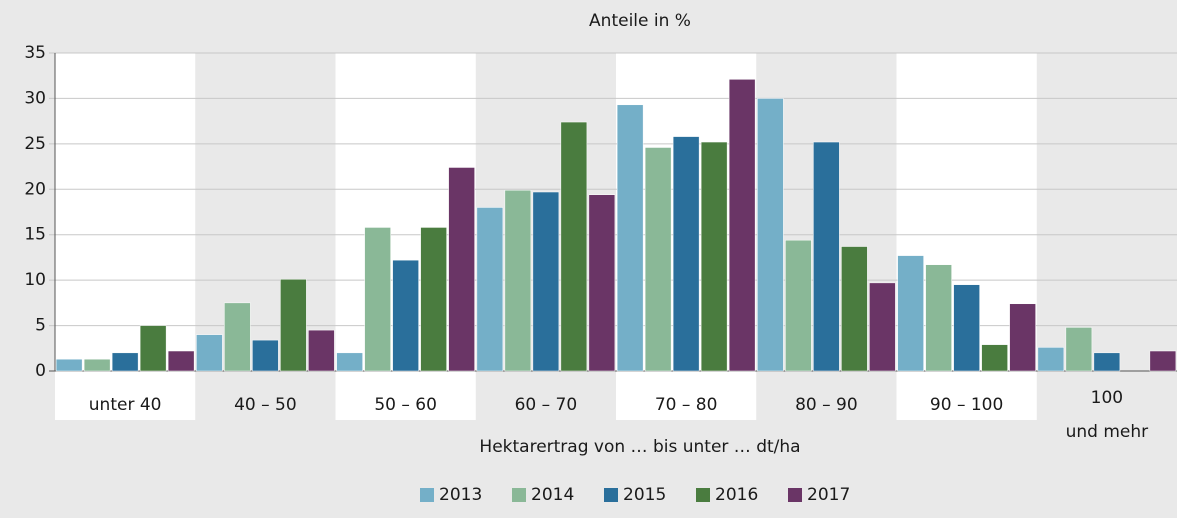 Image resolution: width=1177 pixels, height=518 pixels. Describe the element at coordinates (640, 21) in the screenshot. I see `chart-title: Anteile in %` at that location.